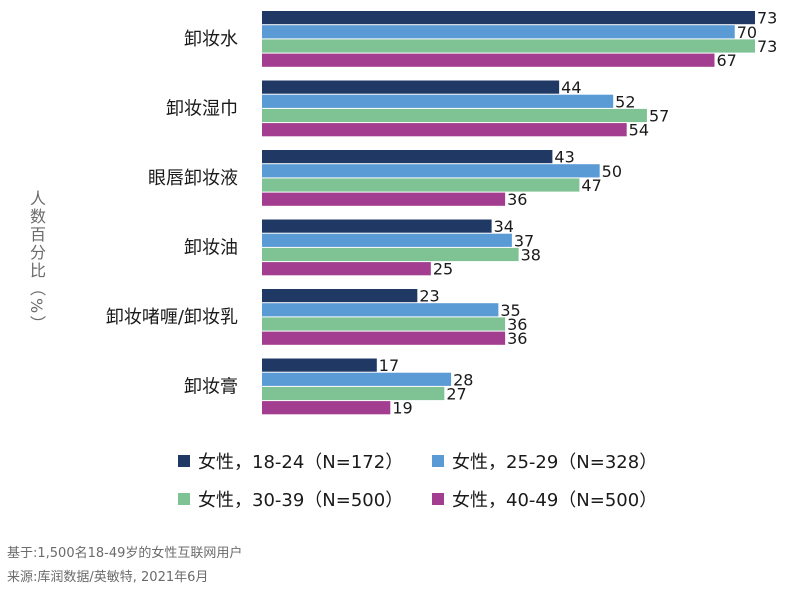  Describe the element at coordinates (211, 39) in the screenshot. I see `category-label: 卸妆水` at that location.